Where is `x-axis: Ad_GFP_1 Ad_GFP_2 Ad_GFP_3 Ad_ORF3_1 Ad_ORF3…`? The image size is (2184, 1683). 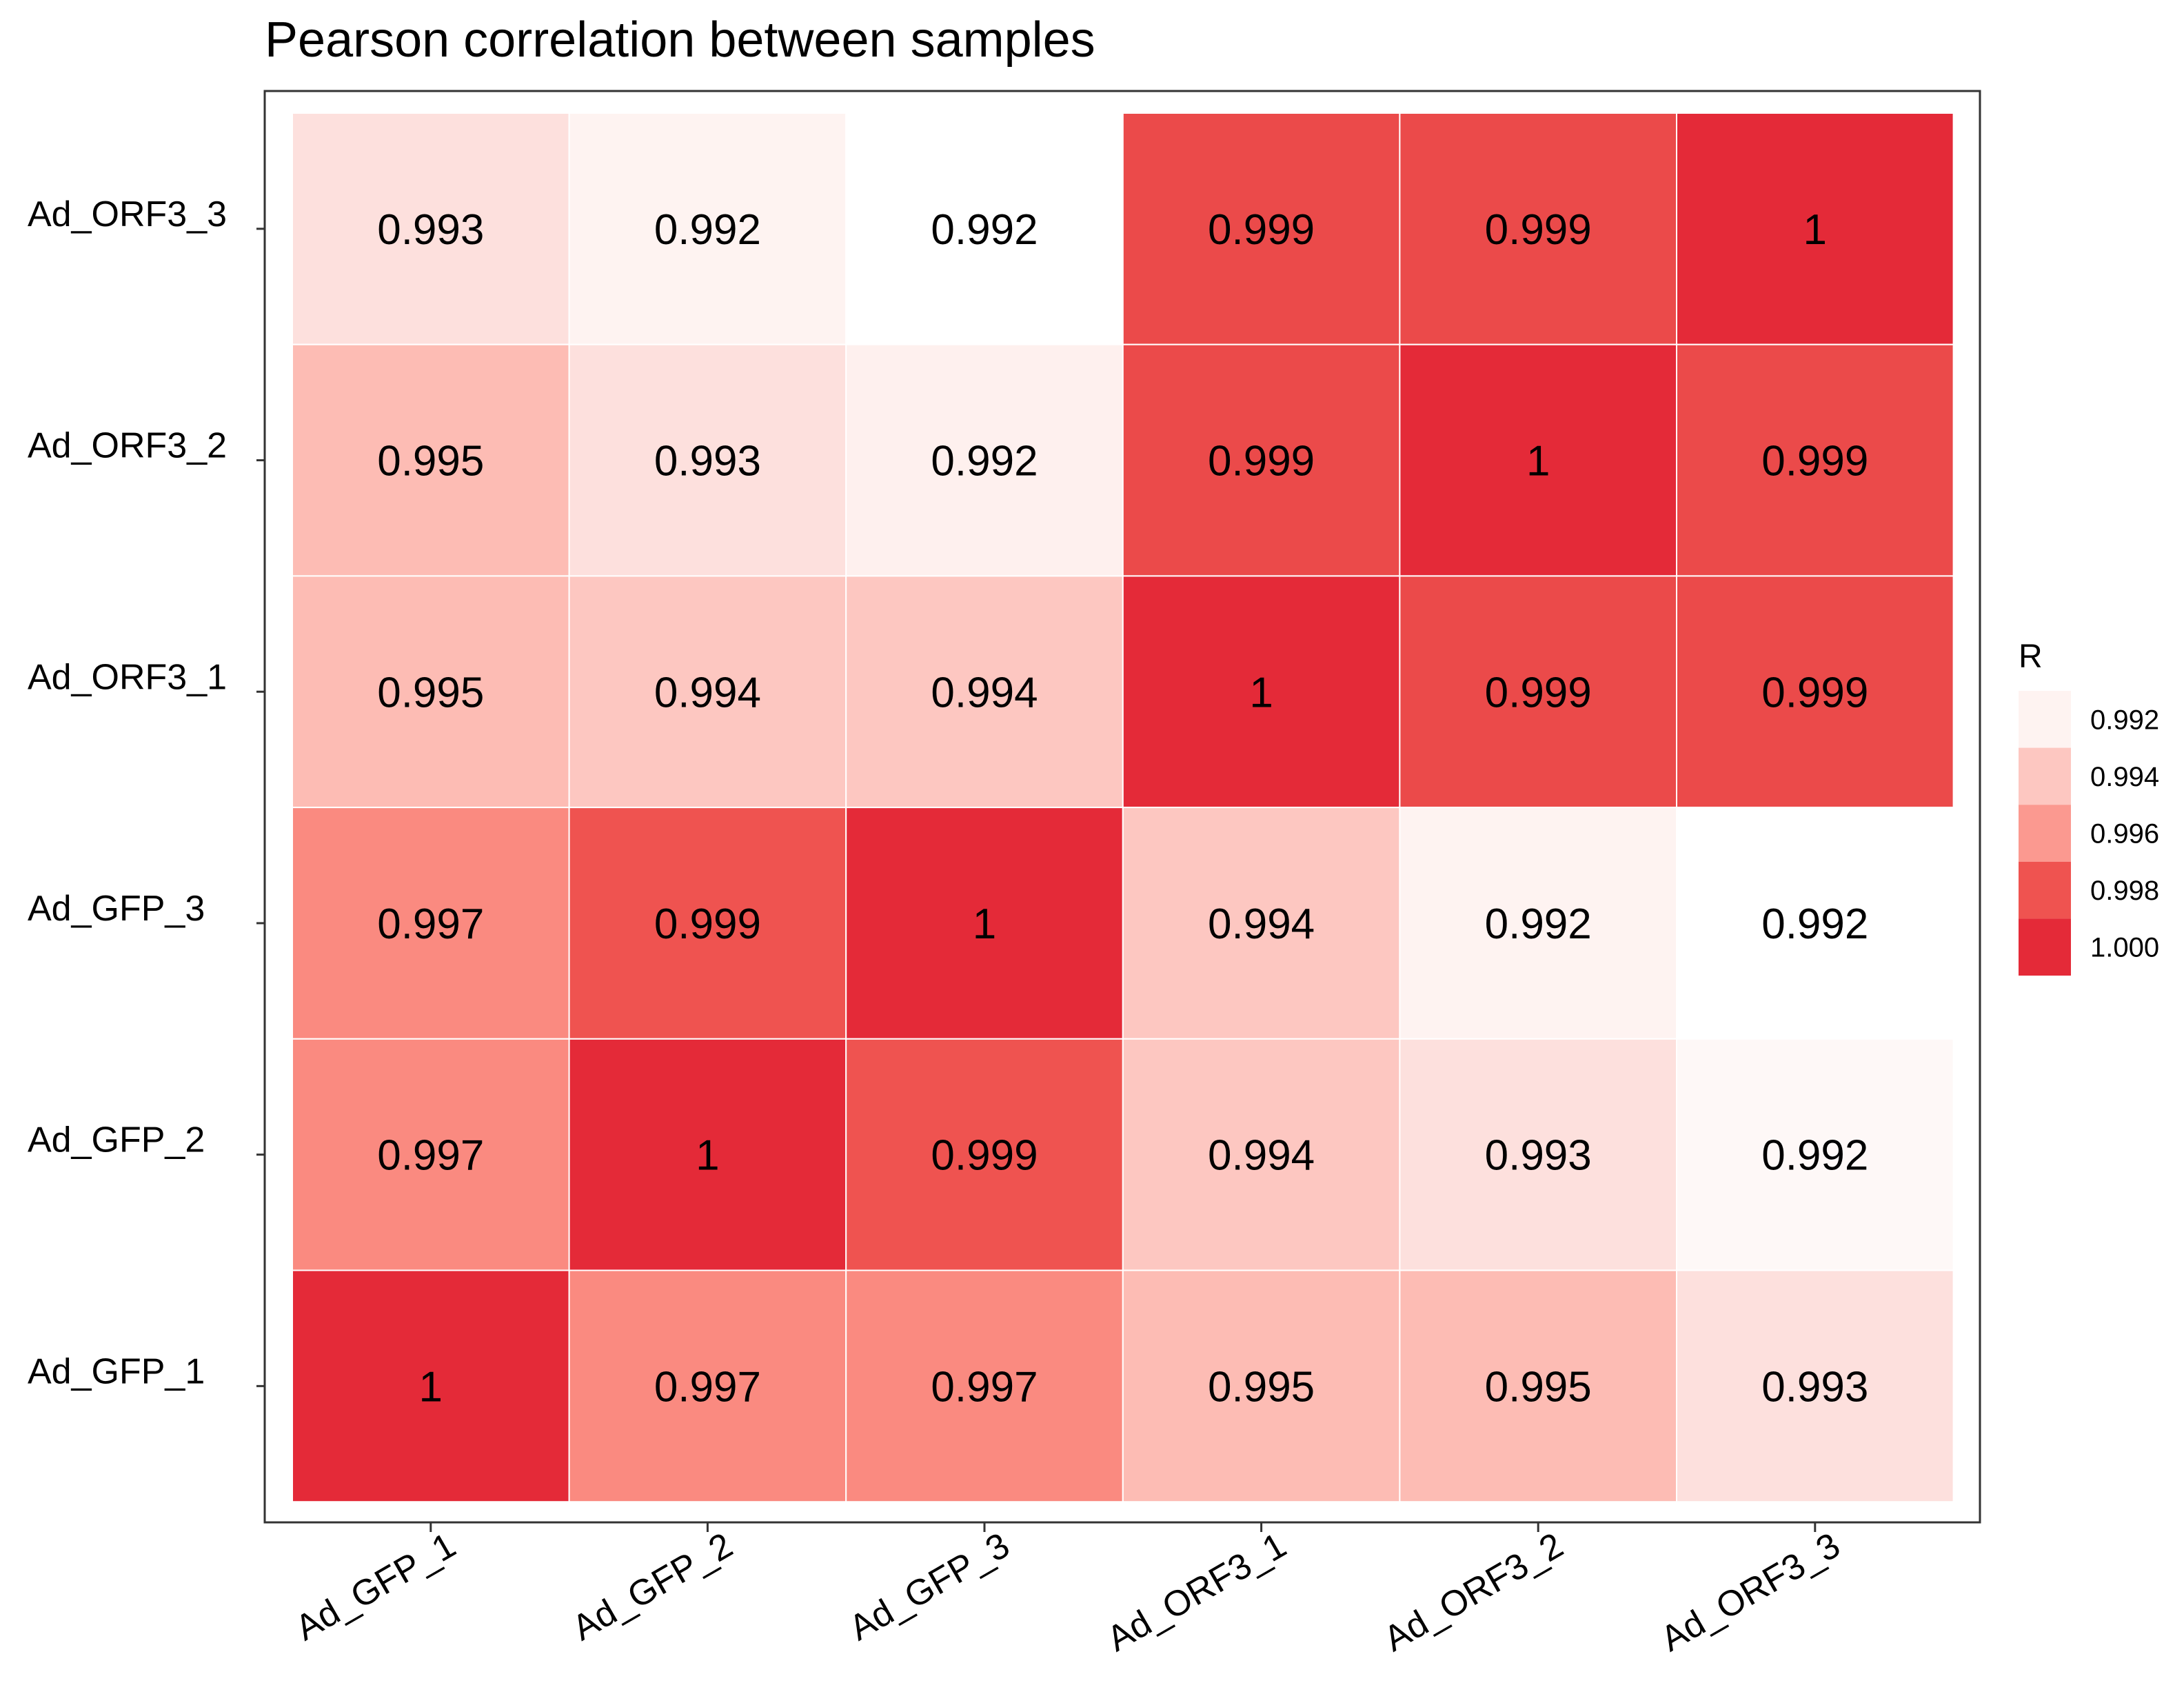
x-axis: Ad_GFP_1 Ad_GFP_2 Ad_GFP_3 Ad_ORF3_1 Ad_ORF3… is located at coordinates (1068, 1591).